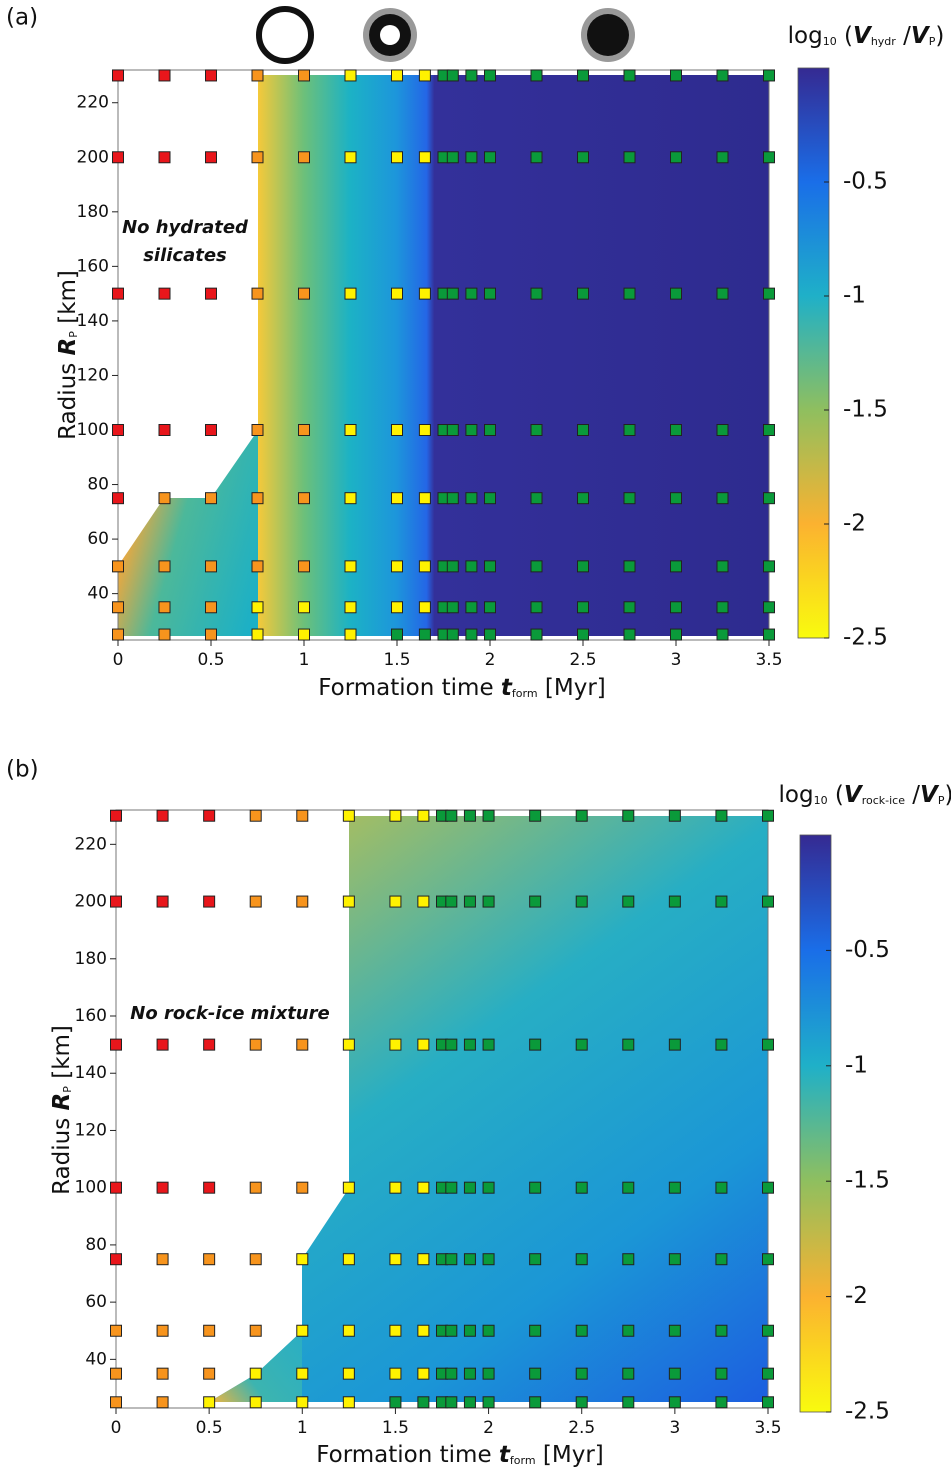 The width and height of the screenshot is (951, 1480). What do you see at coordinates (856, 1296) in the screenshot?
I see `colorbar-tick-label: -2` at bounding box center [856, 1296].